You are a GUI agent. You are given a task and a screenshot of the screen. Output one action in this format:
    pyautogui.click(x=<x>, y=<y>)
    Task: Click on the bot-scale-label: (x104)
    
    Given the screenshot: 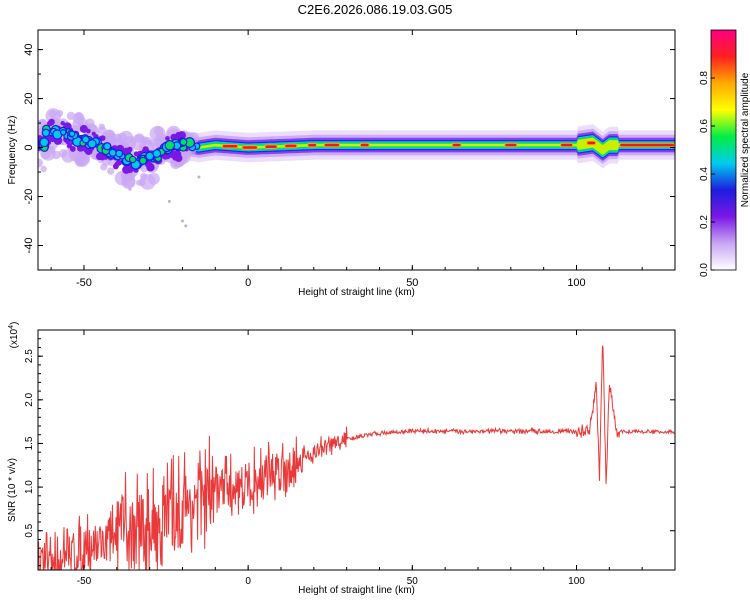 What is the action you would take?
    pyautogui.click(x=14, y=335)
    